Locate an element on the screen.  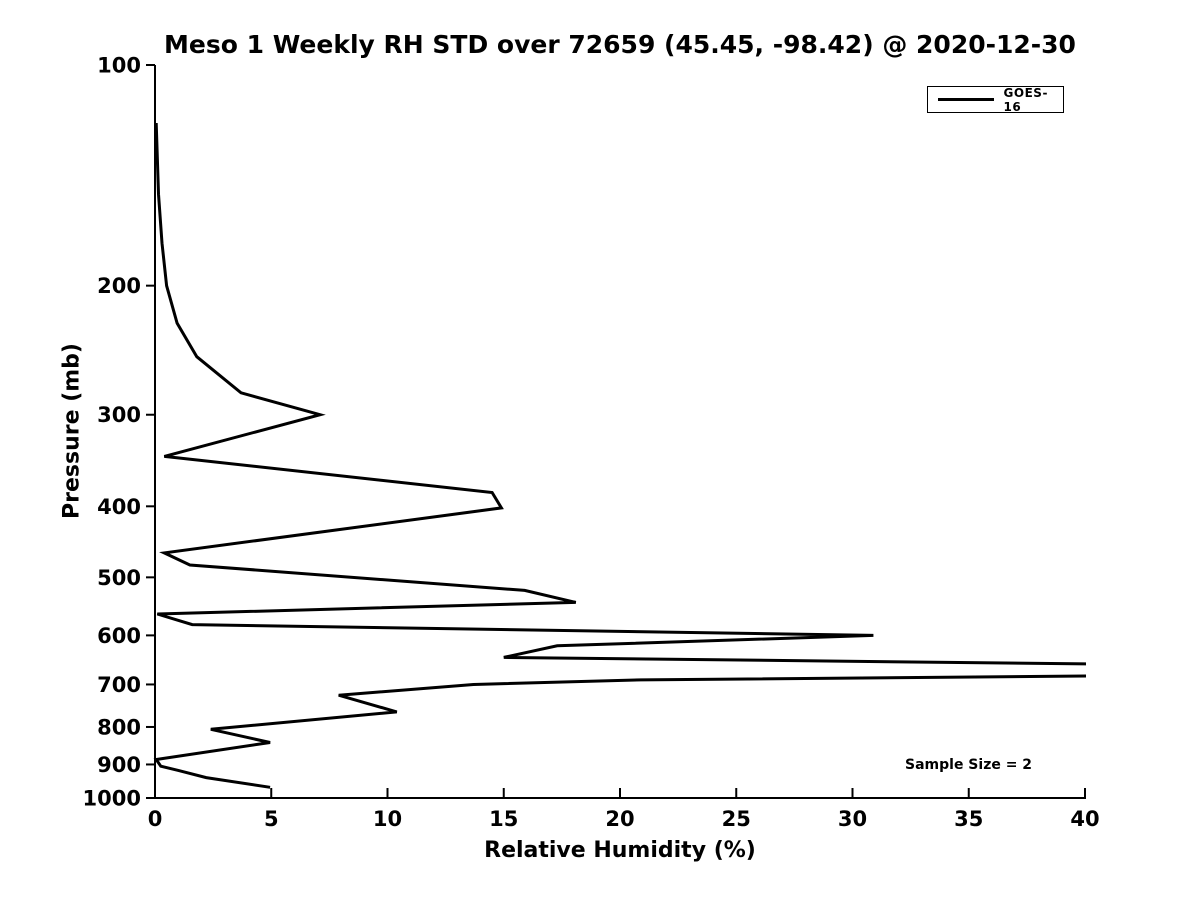
y-tick-label: 700 is located at coordinates (119, 685).